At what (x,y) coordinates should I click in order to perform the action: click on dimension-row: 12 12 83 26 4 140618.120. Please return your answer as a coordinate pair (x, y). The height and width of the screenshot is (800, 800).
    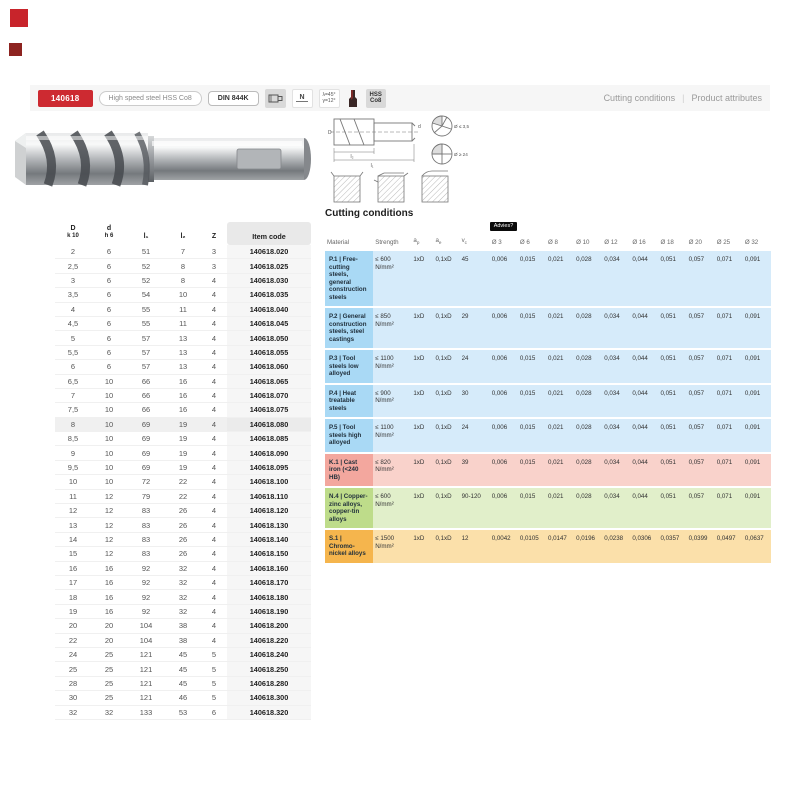
    Looking at the image, I should click on (183, 511).